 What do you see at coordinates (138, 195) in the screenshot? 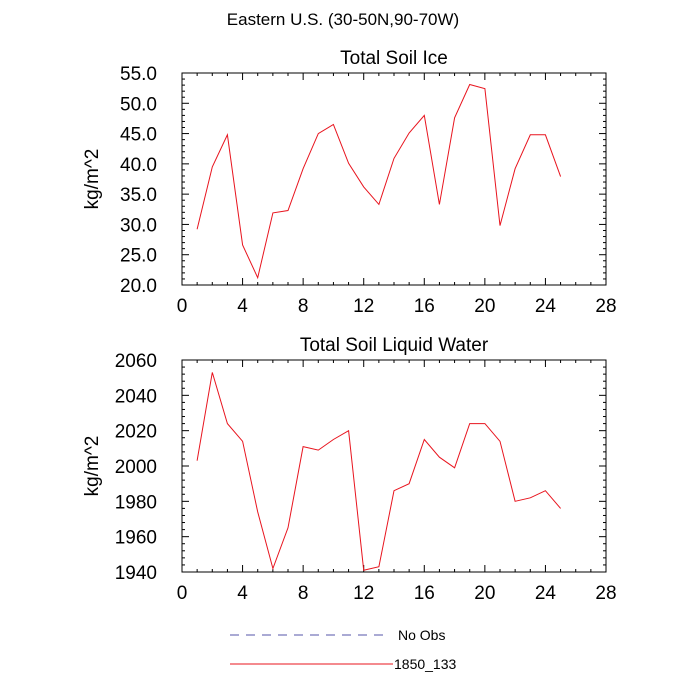
I see `y-tick-label: 35.0` at bounding box center [138, 195].